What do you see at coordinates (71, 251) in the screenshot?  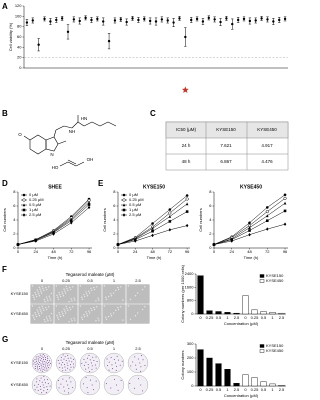 I see `x-tick-label: 72` at bounding box center [71, 251].